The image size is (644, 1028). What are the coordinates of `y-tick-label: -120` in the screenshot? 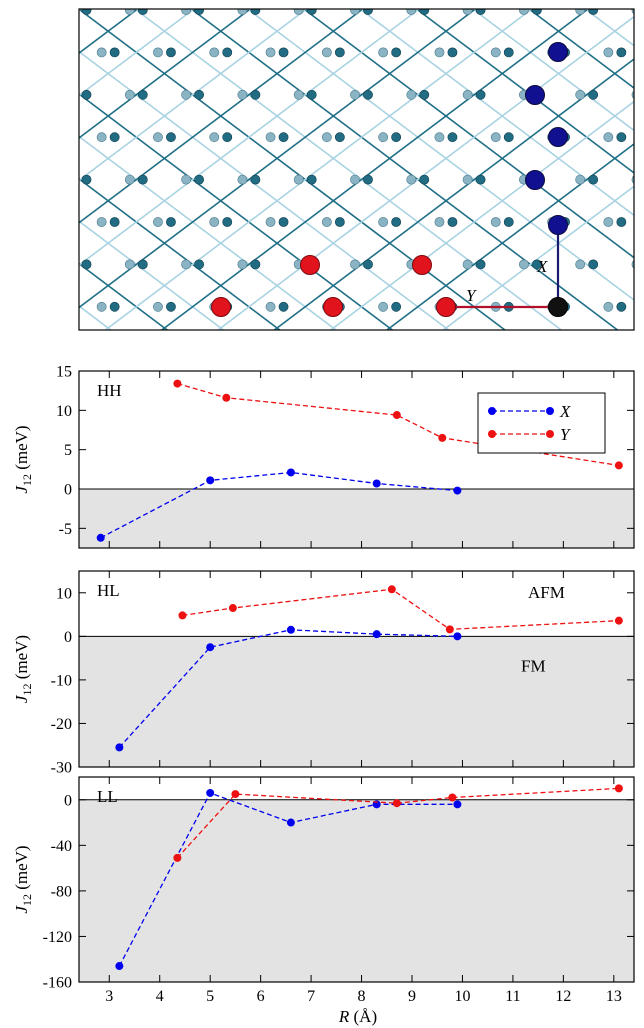 It's located at (57, 937).